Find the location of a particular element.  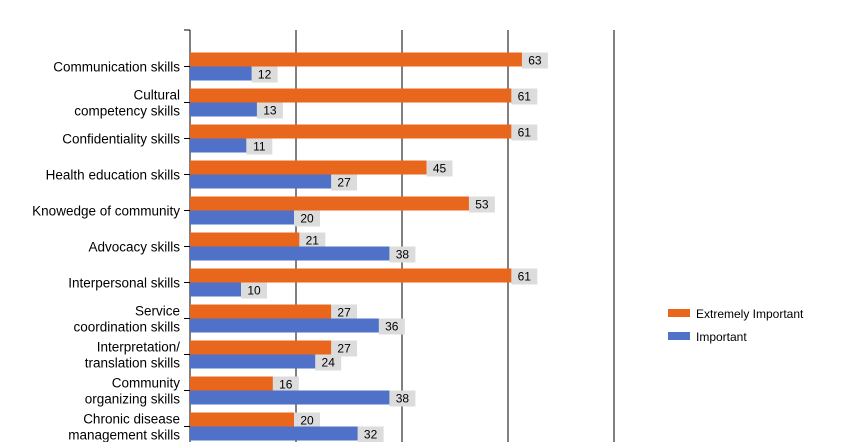

category-label-9-line-0: Community is located at coordinates (146, 383).